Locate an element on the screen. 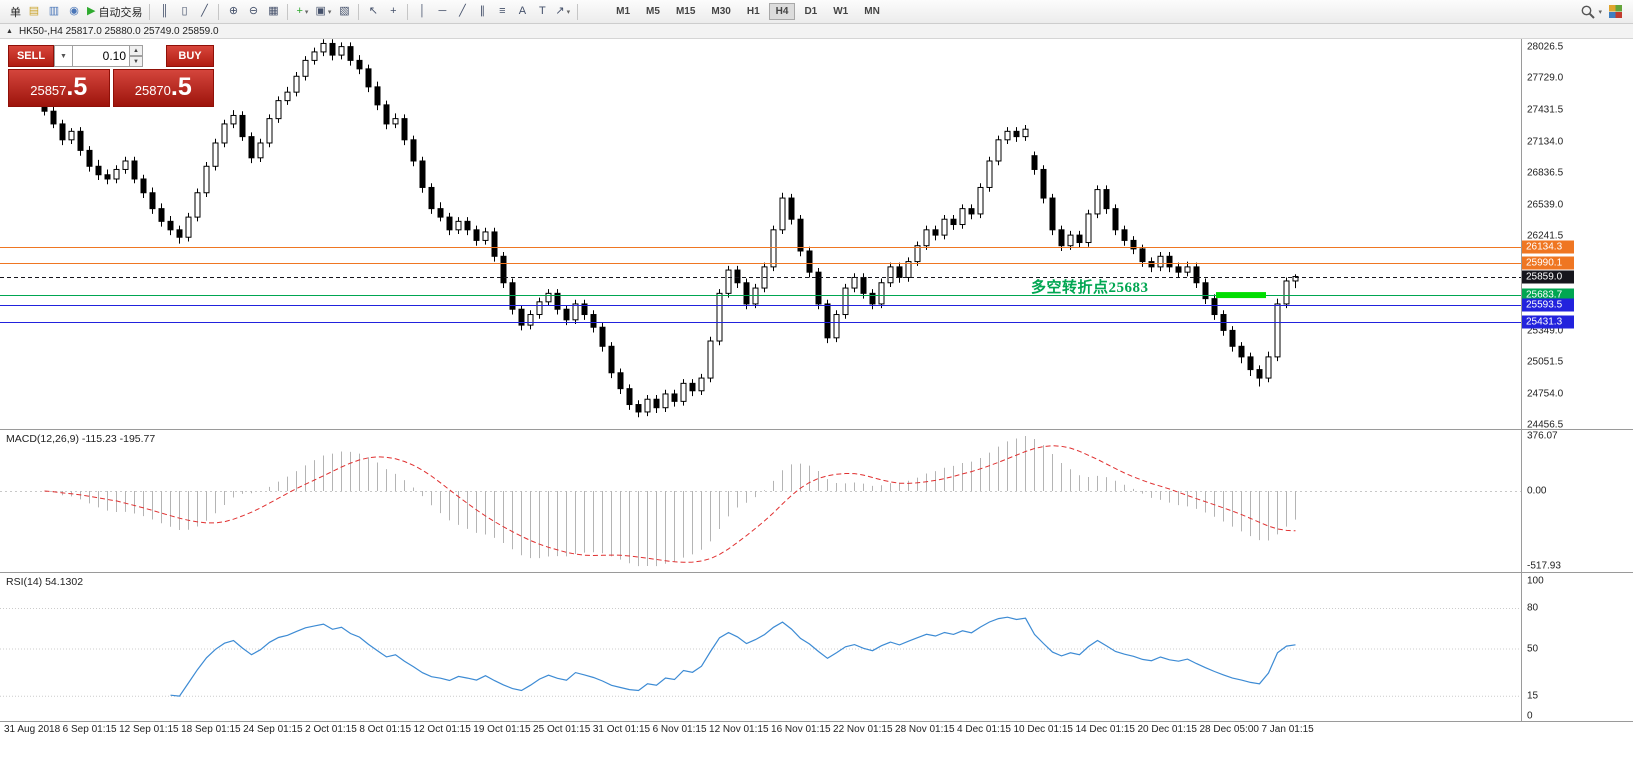  label-tool-icon: T is located at coordinates (542, 12).